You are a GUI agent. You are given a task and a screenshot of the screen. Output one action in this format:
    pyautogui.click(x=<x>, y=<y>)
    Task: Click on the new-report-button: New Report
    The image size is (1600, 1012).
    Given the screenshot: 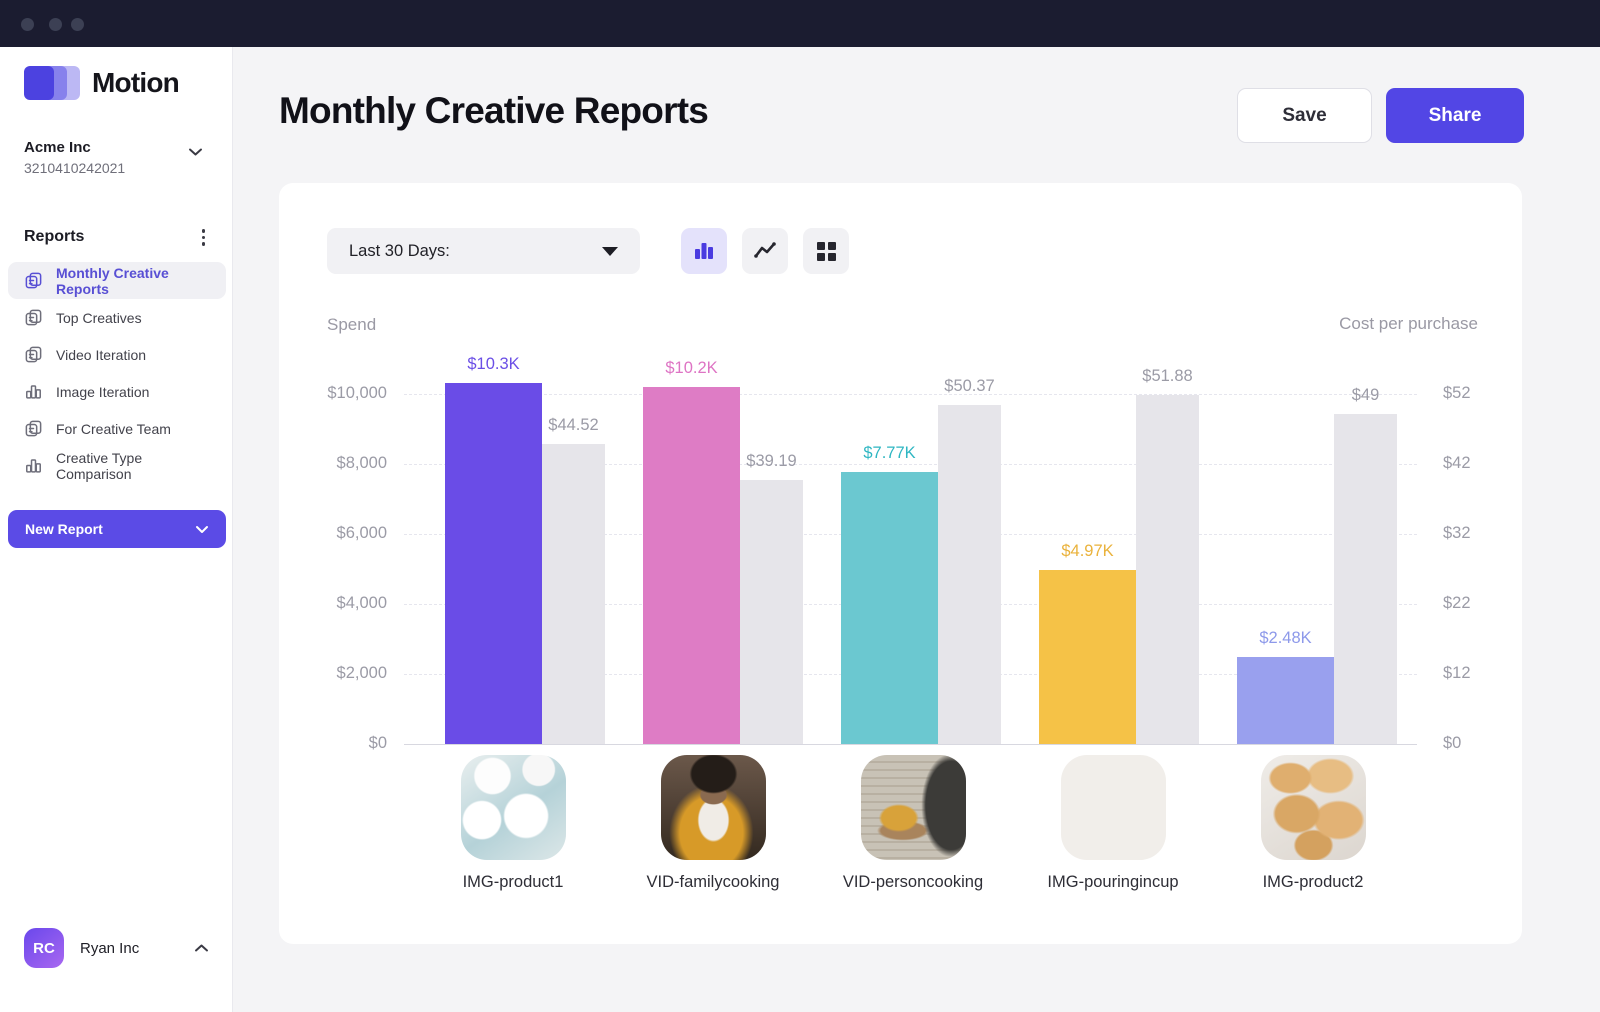 What is the action you would take?
    pyautogui.click(x=117, y=529)
    